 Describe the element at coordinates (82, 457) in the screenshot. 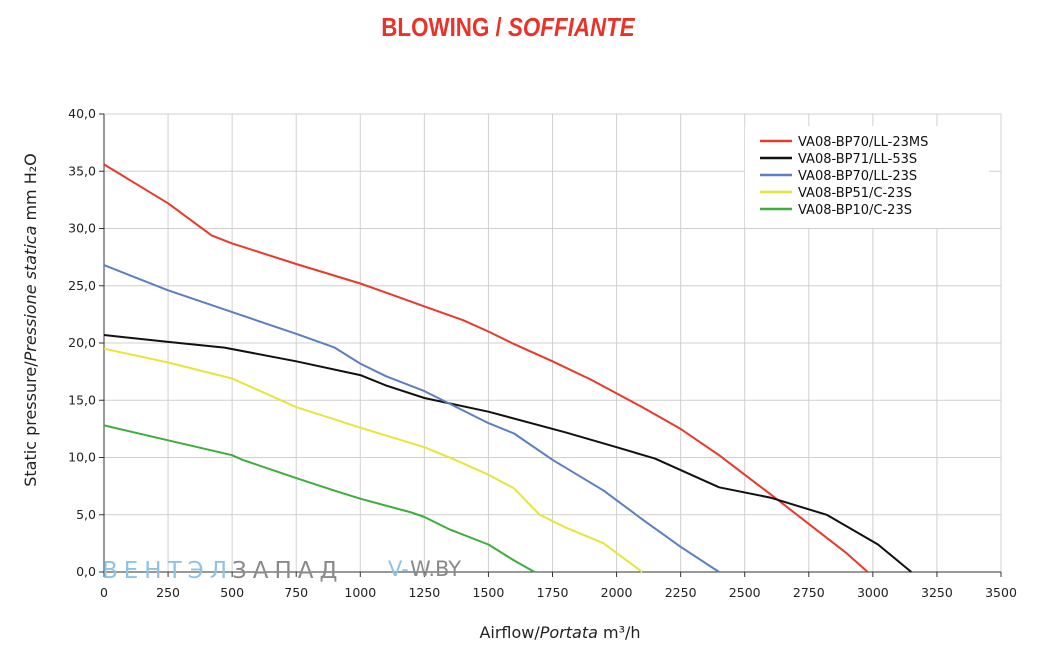

I see `y-tick-label: 10,0` at that location.